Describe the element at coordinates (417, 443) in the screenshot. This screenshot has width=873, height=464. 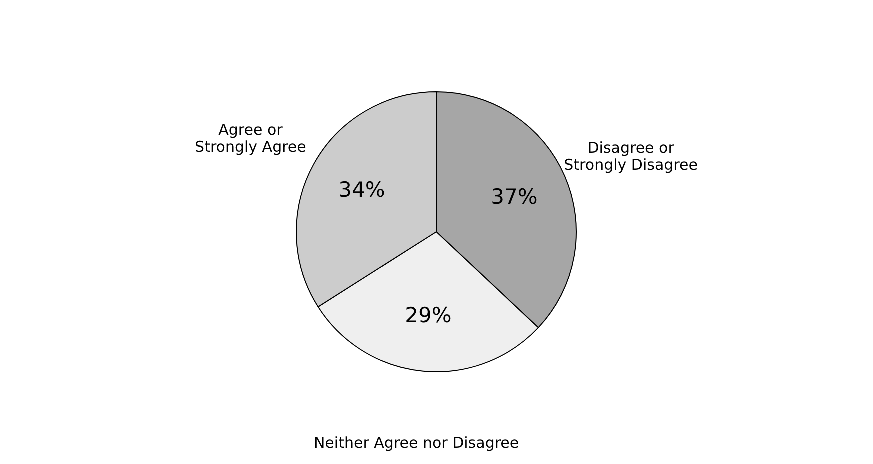
I see `slice-label: Neither Agree nor Disagree` at that location.